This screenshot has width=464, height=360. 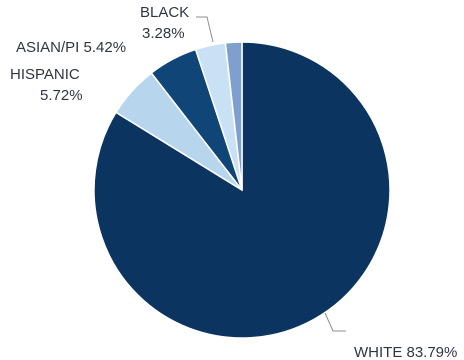 I want to click on slice-label-asian-pi: ASIAN/PI 5.42%, so click(x=71, y=47).